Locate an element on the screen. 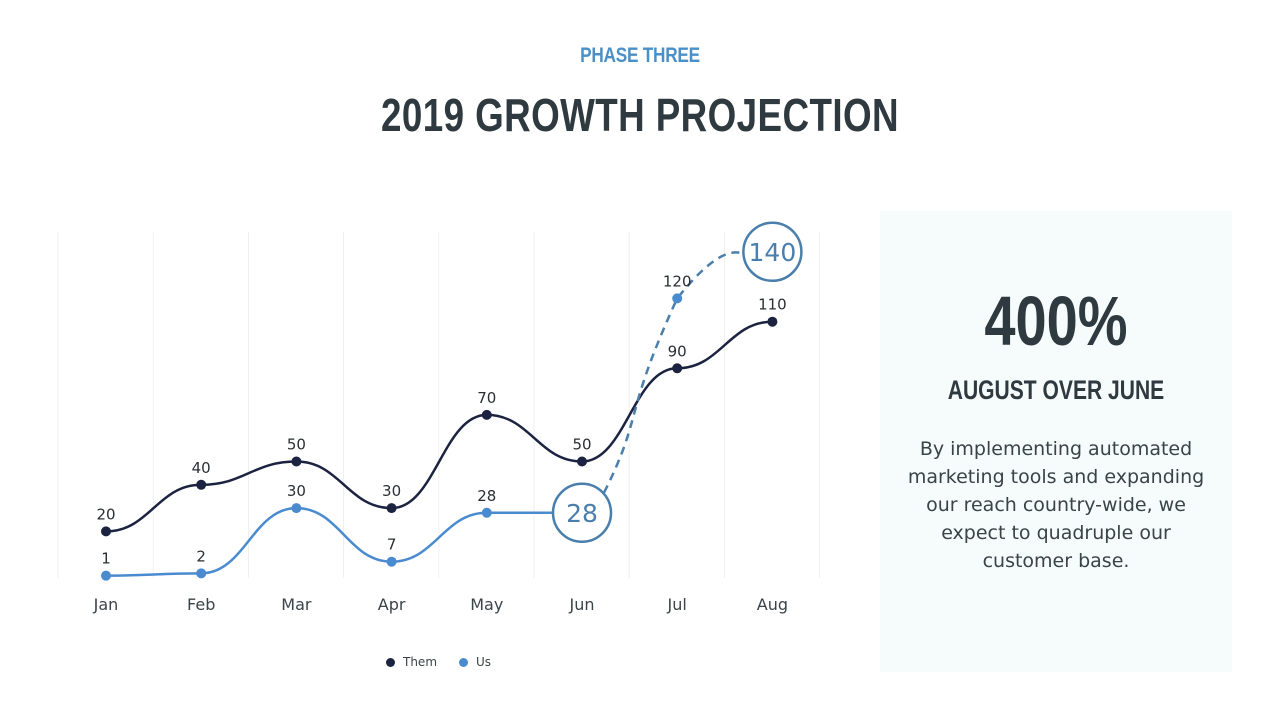 Image resolution: width=1280 pixels, height=720 pixels. chart-legend: Them Us is located at coordinates (438, 662).